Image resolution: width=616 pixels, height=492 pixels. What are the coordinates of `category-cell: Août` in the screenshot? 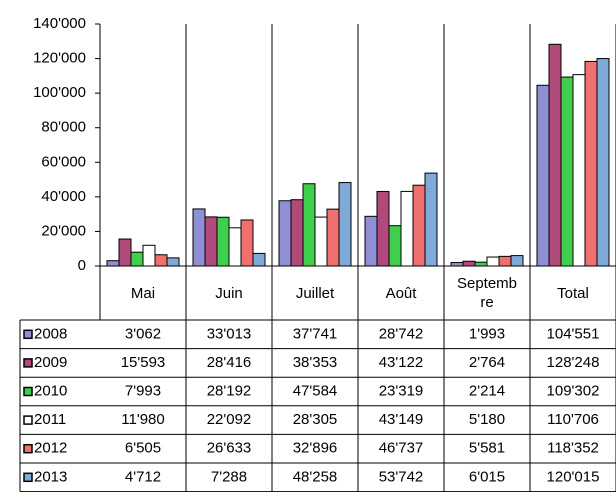 It's located at (401, 293).